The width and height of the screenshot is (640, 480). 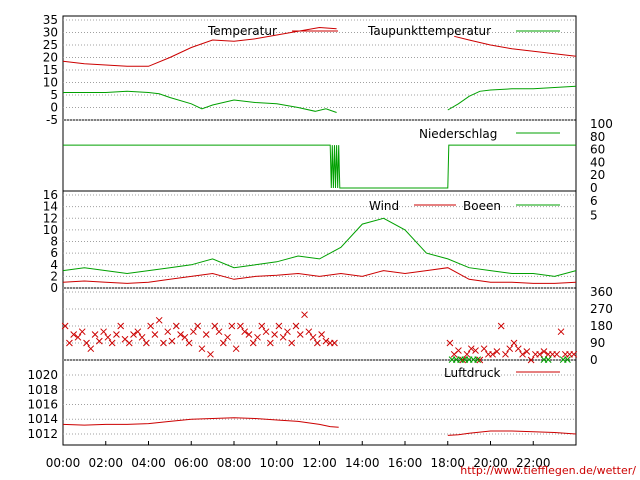 I want to click on temperature-ytick-label: 35, so click(x=50, y=20).